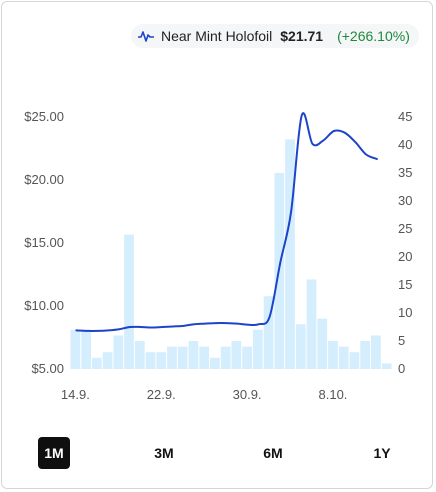 This screenshot has width=436, height=492. Describe the element at coordinates (204, 394) in the screenshot. I see `x-axis-labels: 14.9. 22.9. 30.9. 8.10.` at that location.